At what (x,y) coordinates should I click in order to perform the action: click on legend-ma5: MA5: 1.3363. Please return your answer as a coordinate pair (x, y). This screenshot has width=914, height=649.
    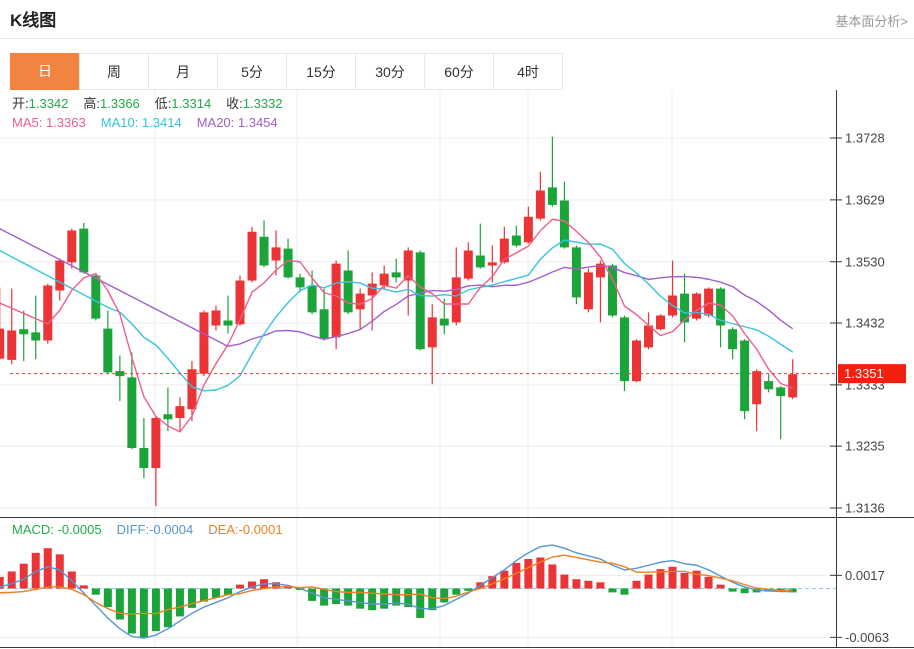
    Looking at the image, I should click on (49, 122).